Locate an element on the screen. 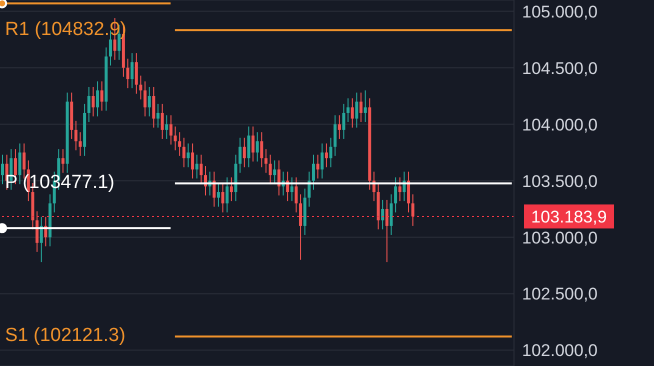 The image size is (654, 366). y-tick-label: 103.000,0 is located at coordinates (560, 238).